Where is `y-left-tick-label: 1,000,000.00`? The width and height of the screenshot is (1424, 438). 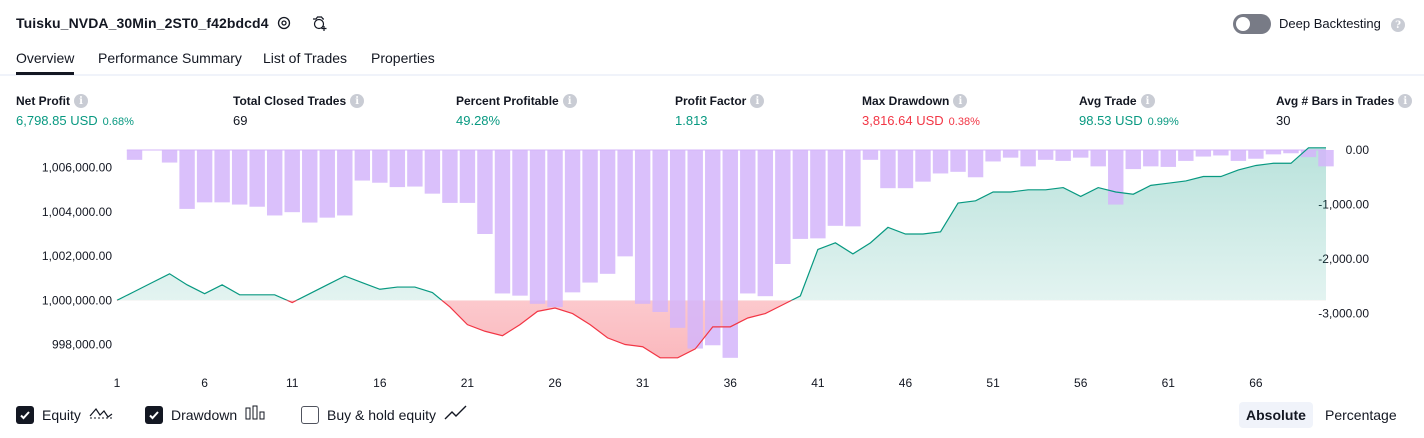
y-left-tick-label: 1,000,000.00 is located at coordinates (77, 300).